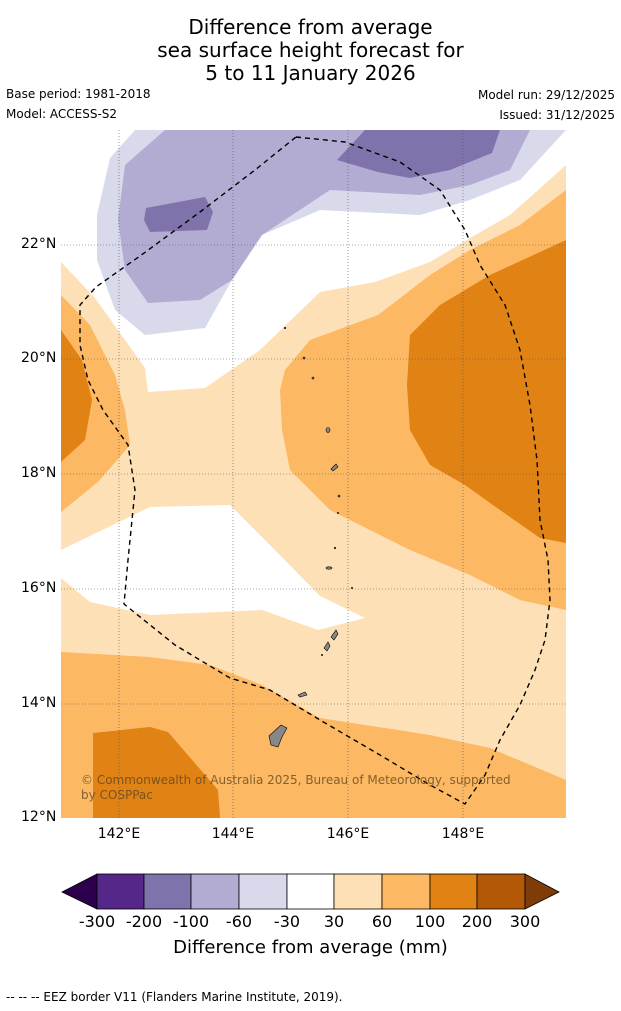  I want to click on colorbar-bin-zero, so click(310, 891).